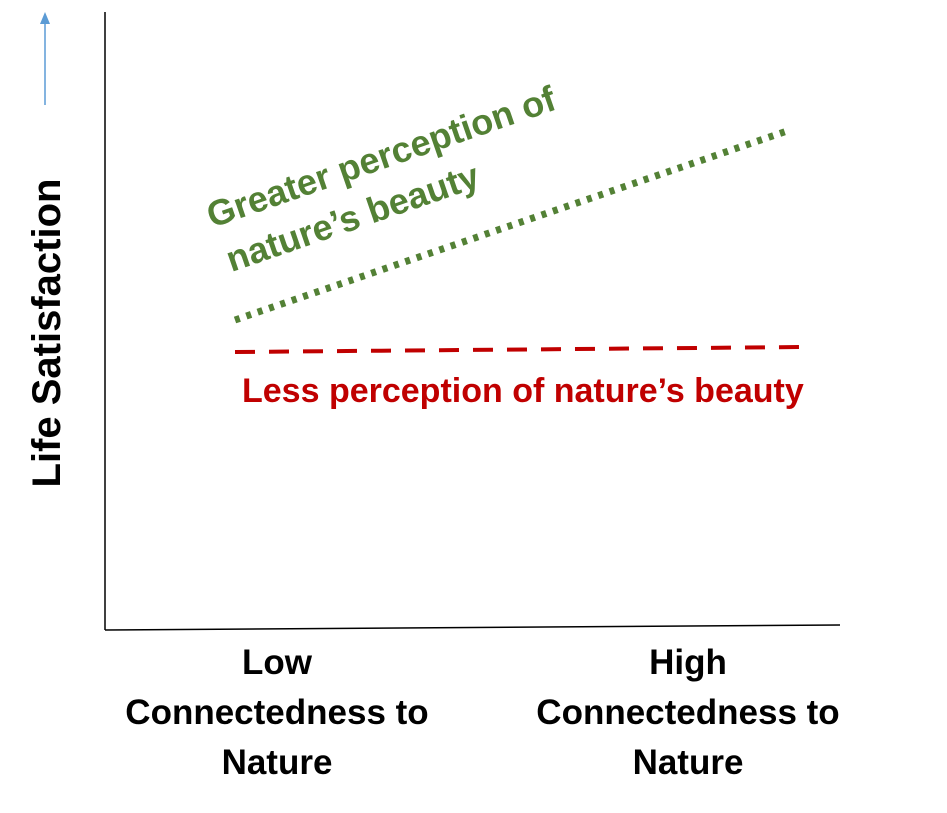 The width and height of the screenshot is (947, 813). What do you see at coordinates (523, 391) in the screenshot?
I see `less-label: Less perception of nature’s beauty` at bounding box center [523, 391].